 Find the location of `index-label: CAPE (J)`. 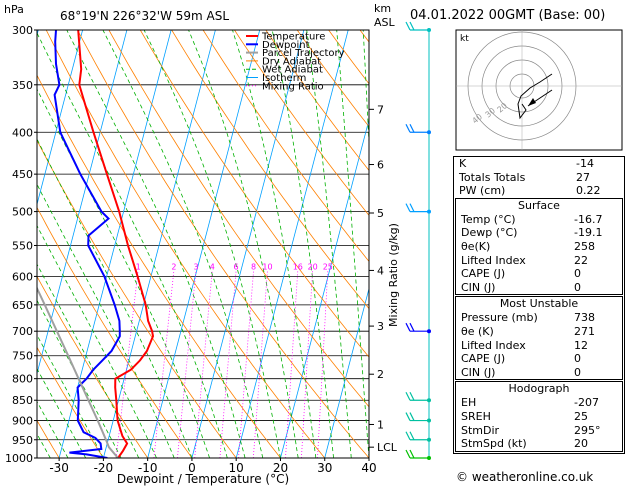

index-label: CAPE (J) is located at coordinates (483, 359).